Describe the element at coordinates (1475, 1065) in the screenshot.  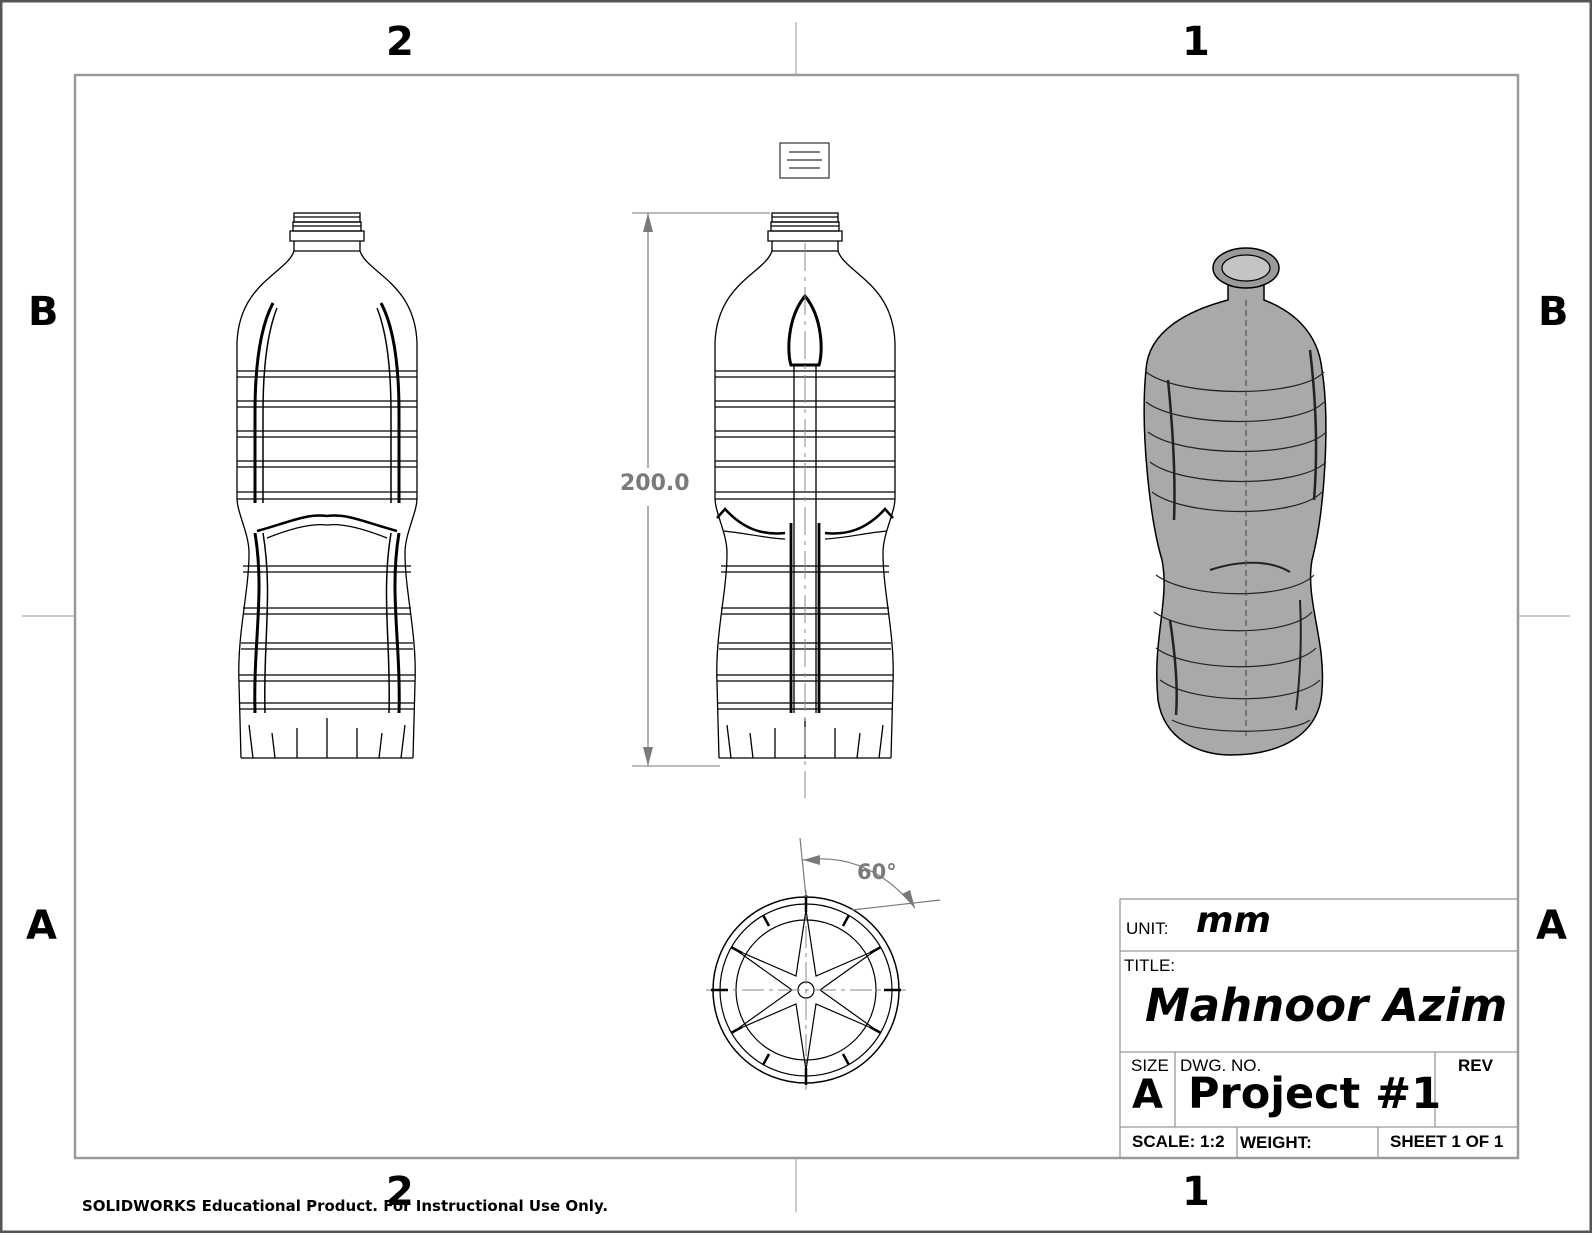
I see `rev-label: REV` at that location.